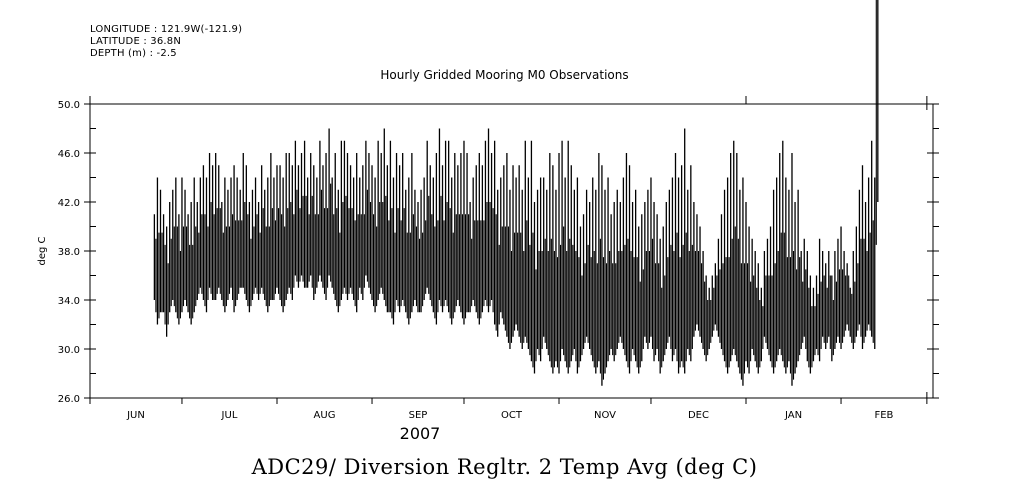 The width and height of the screenshot is (1009, 504). I want to click on y-tick-label: 30.0, so click(69, 350).